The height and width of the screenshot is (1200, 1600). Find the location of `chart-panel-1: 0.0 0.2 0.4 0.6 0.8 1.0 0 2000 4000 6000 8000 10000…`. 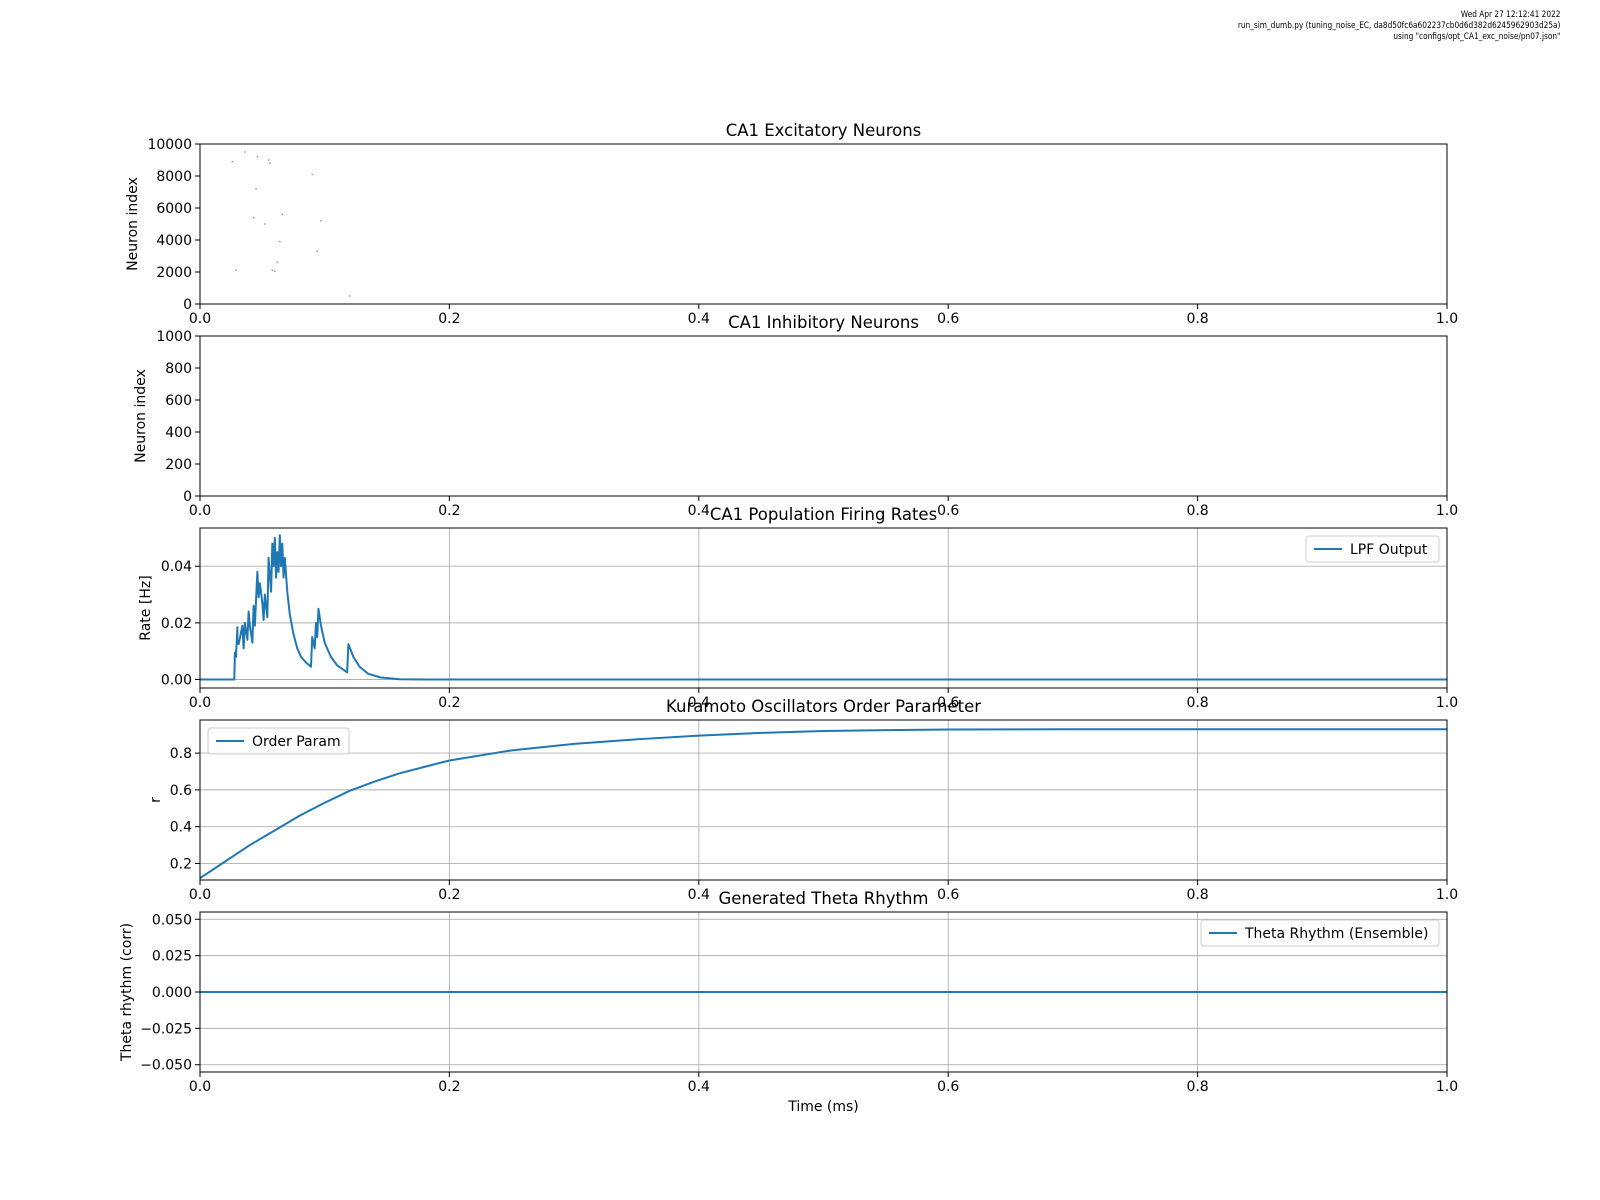

chart-panel-1: 0.0 0.2 0.4 0.6 0.8 1.0 0 2000 4000 6000 8000 10000… is located at coordinates (791, 224).